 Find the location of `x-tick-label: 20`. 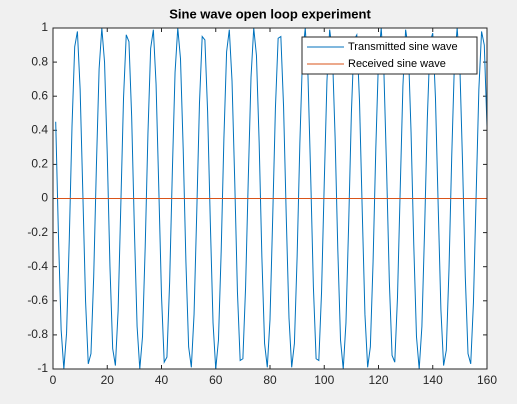

x-tick-label: 20 is located at coordinates (108, 380).